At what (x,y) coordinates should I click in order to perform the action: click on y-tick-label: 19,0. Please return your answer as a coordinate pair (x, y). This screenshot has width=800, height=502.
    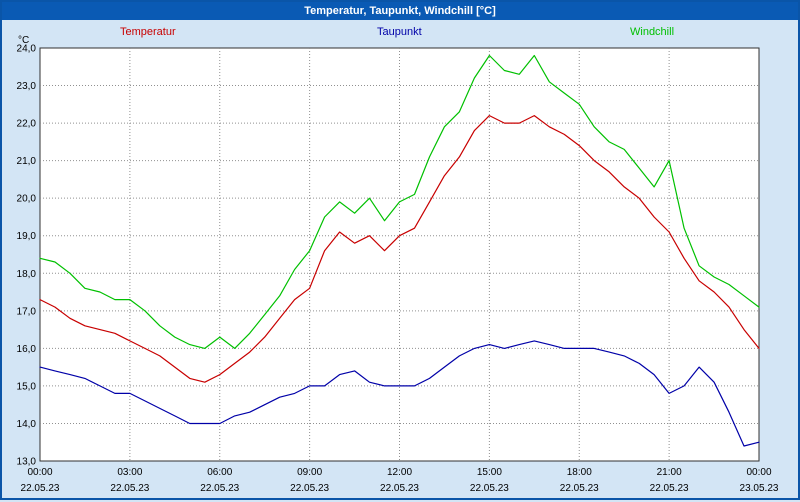
    Looking at the image, I should click on (27, 236).